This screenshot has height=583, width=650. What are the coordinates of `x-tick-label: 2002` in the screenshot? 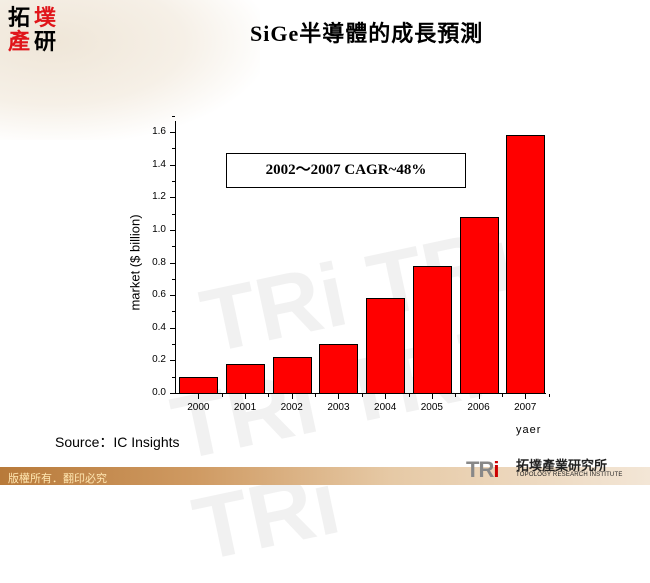 It's located at (291, 407).